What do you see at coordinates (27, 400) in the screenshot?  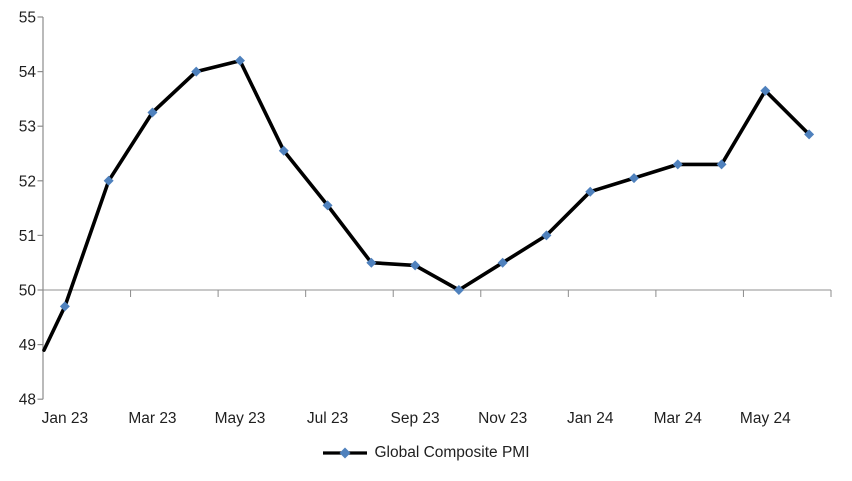 I see `y-tick-label: 48` at bounding box center [27, 400].